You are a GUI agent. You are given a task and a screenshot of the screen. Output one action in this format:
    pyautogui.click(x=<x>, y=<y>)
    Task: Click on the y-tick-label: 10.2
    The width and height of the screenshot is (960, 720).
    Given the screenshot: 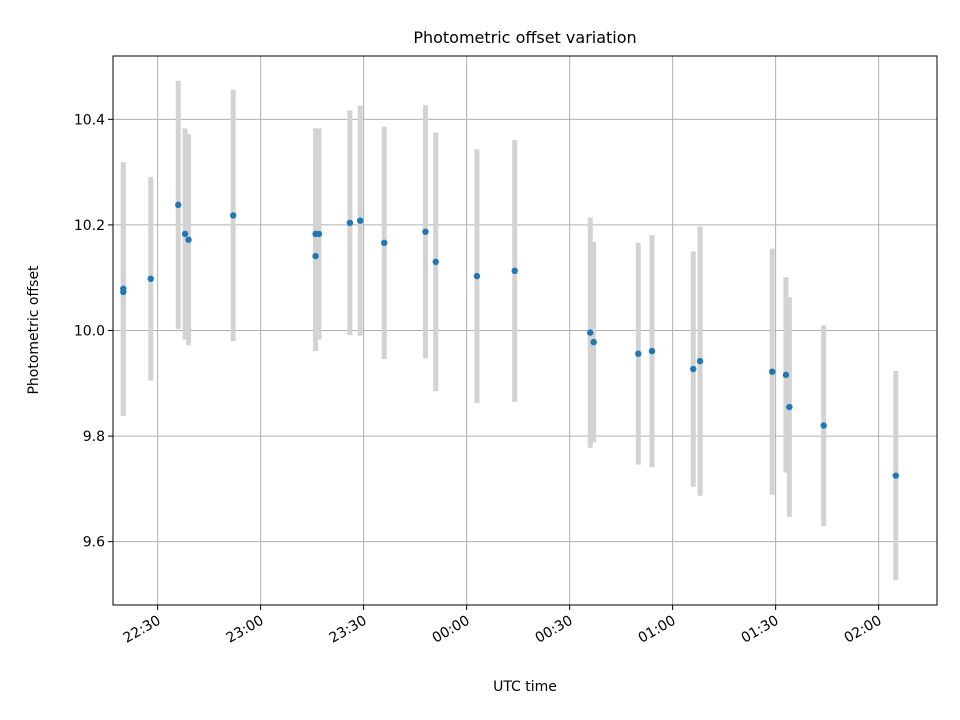 What is the action you would take?
    pyautogui.click(x=89, y=226)
    